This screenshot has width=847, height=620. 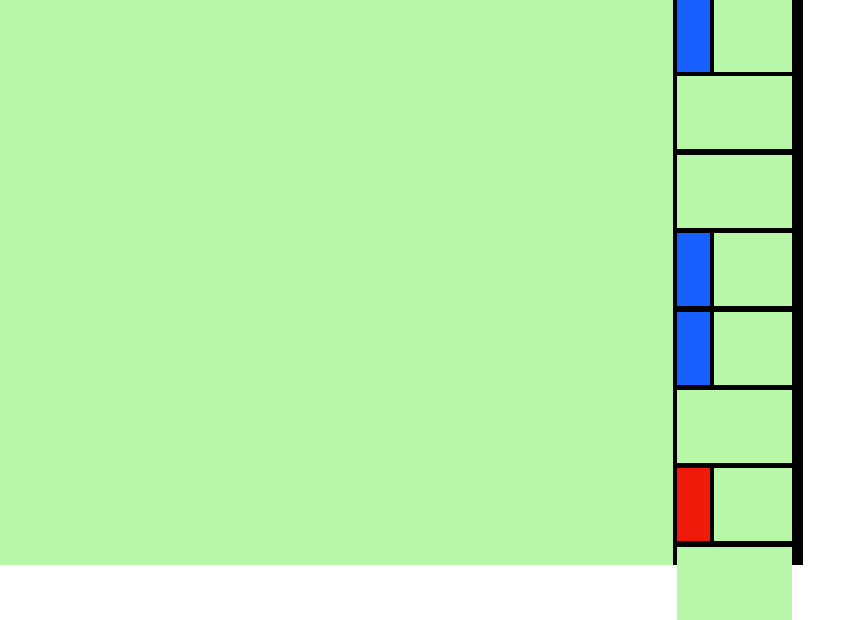 I want to click on red-marker, so click(x=693, y=505).